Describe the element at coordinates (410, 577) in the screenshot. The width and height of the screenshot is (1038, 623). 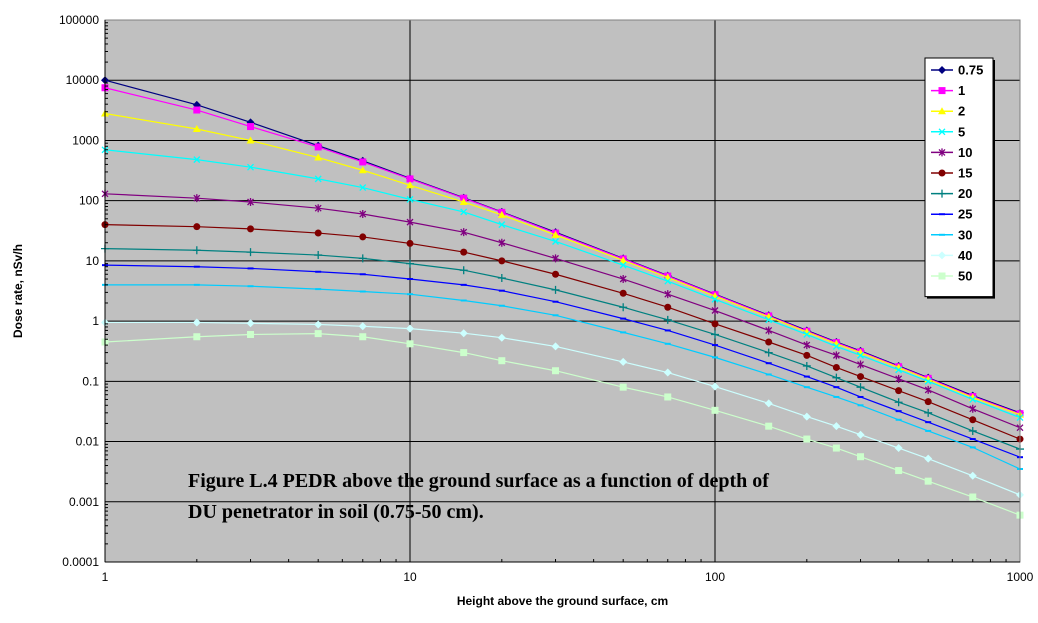
I see `x-tick-label: 10` at that location.